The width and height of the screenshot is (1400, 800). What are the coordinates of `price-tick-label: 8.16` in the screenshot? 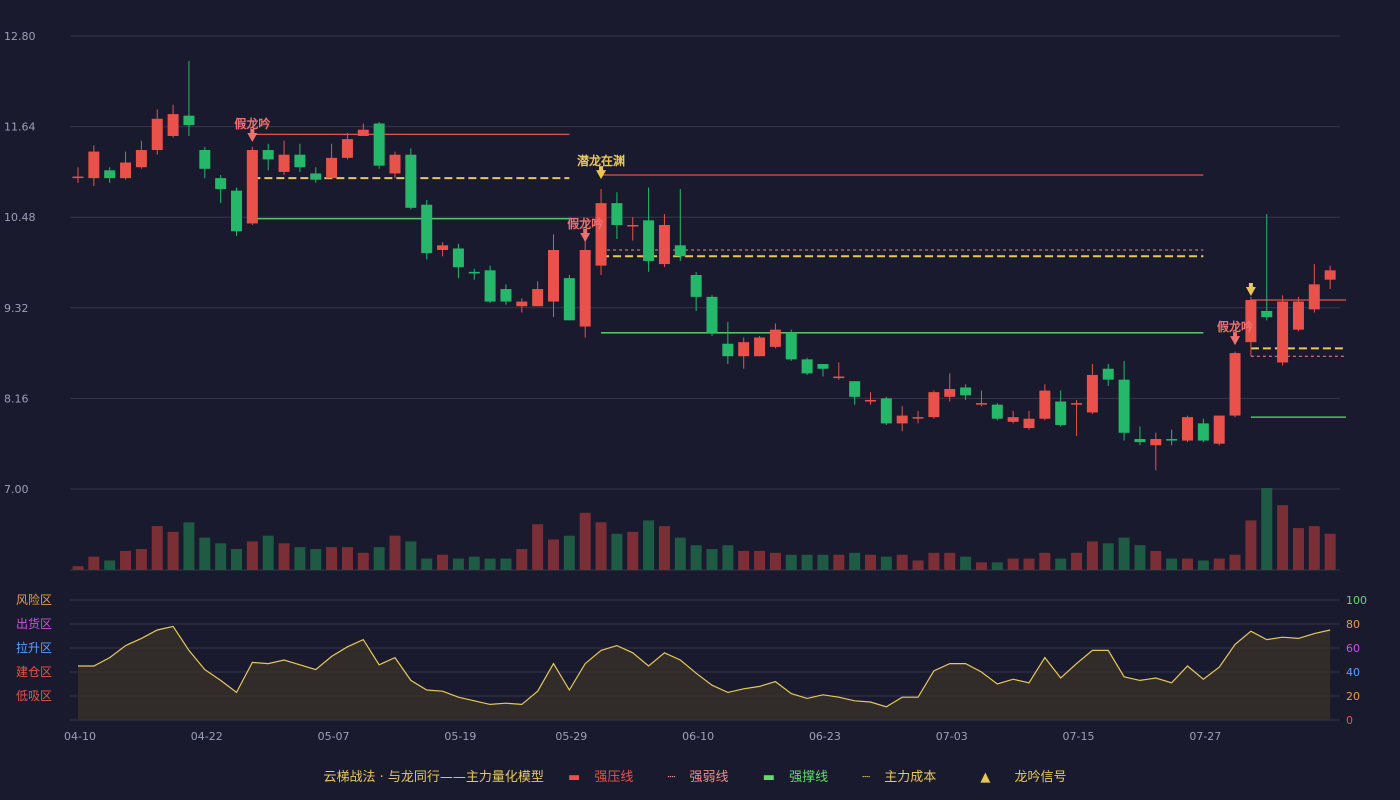 It's located at (16, 398).